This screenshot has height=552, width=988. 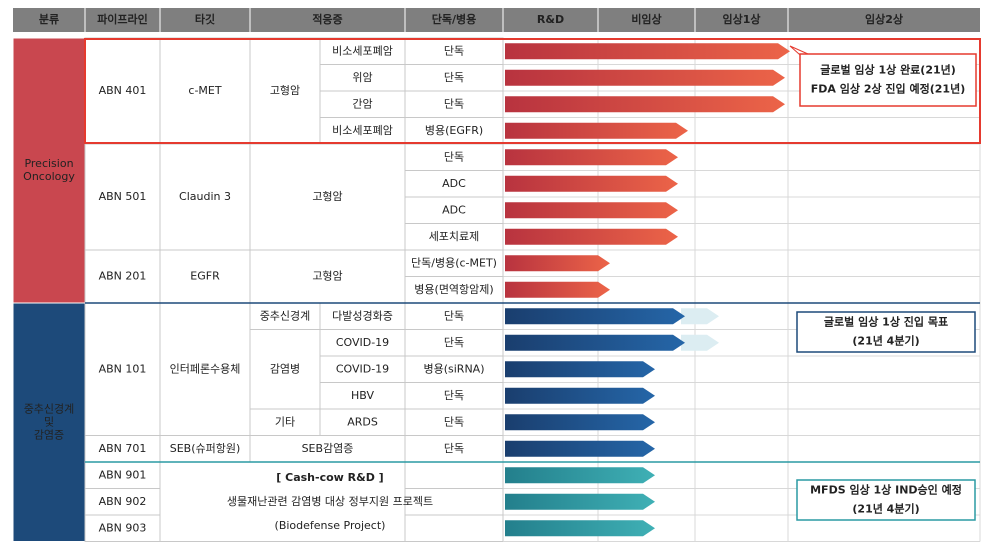 I want to click on indication: 간암, so click(x=362, y=103).